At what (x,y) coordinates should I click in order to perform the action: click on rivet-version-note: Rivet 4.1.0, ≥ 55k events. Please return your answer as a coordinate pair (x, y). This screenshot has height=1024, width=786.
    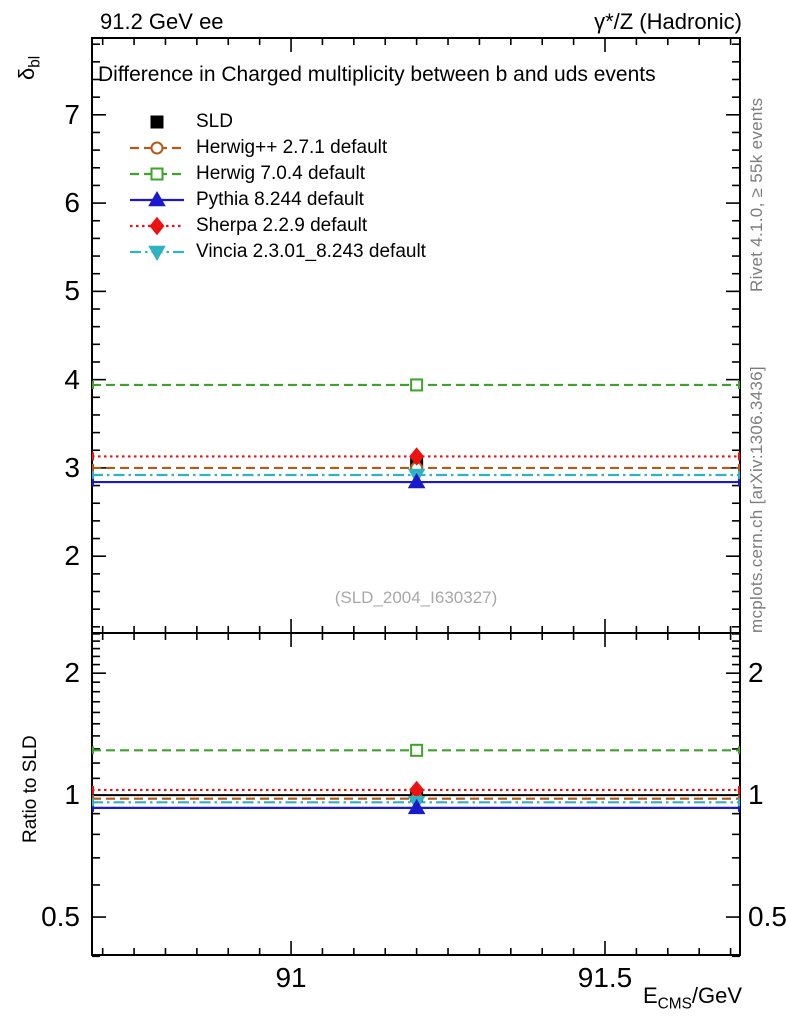
    Looking at the image, I should click on (756, 194).